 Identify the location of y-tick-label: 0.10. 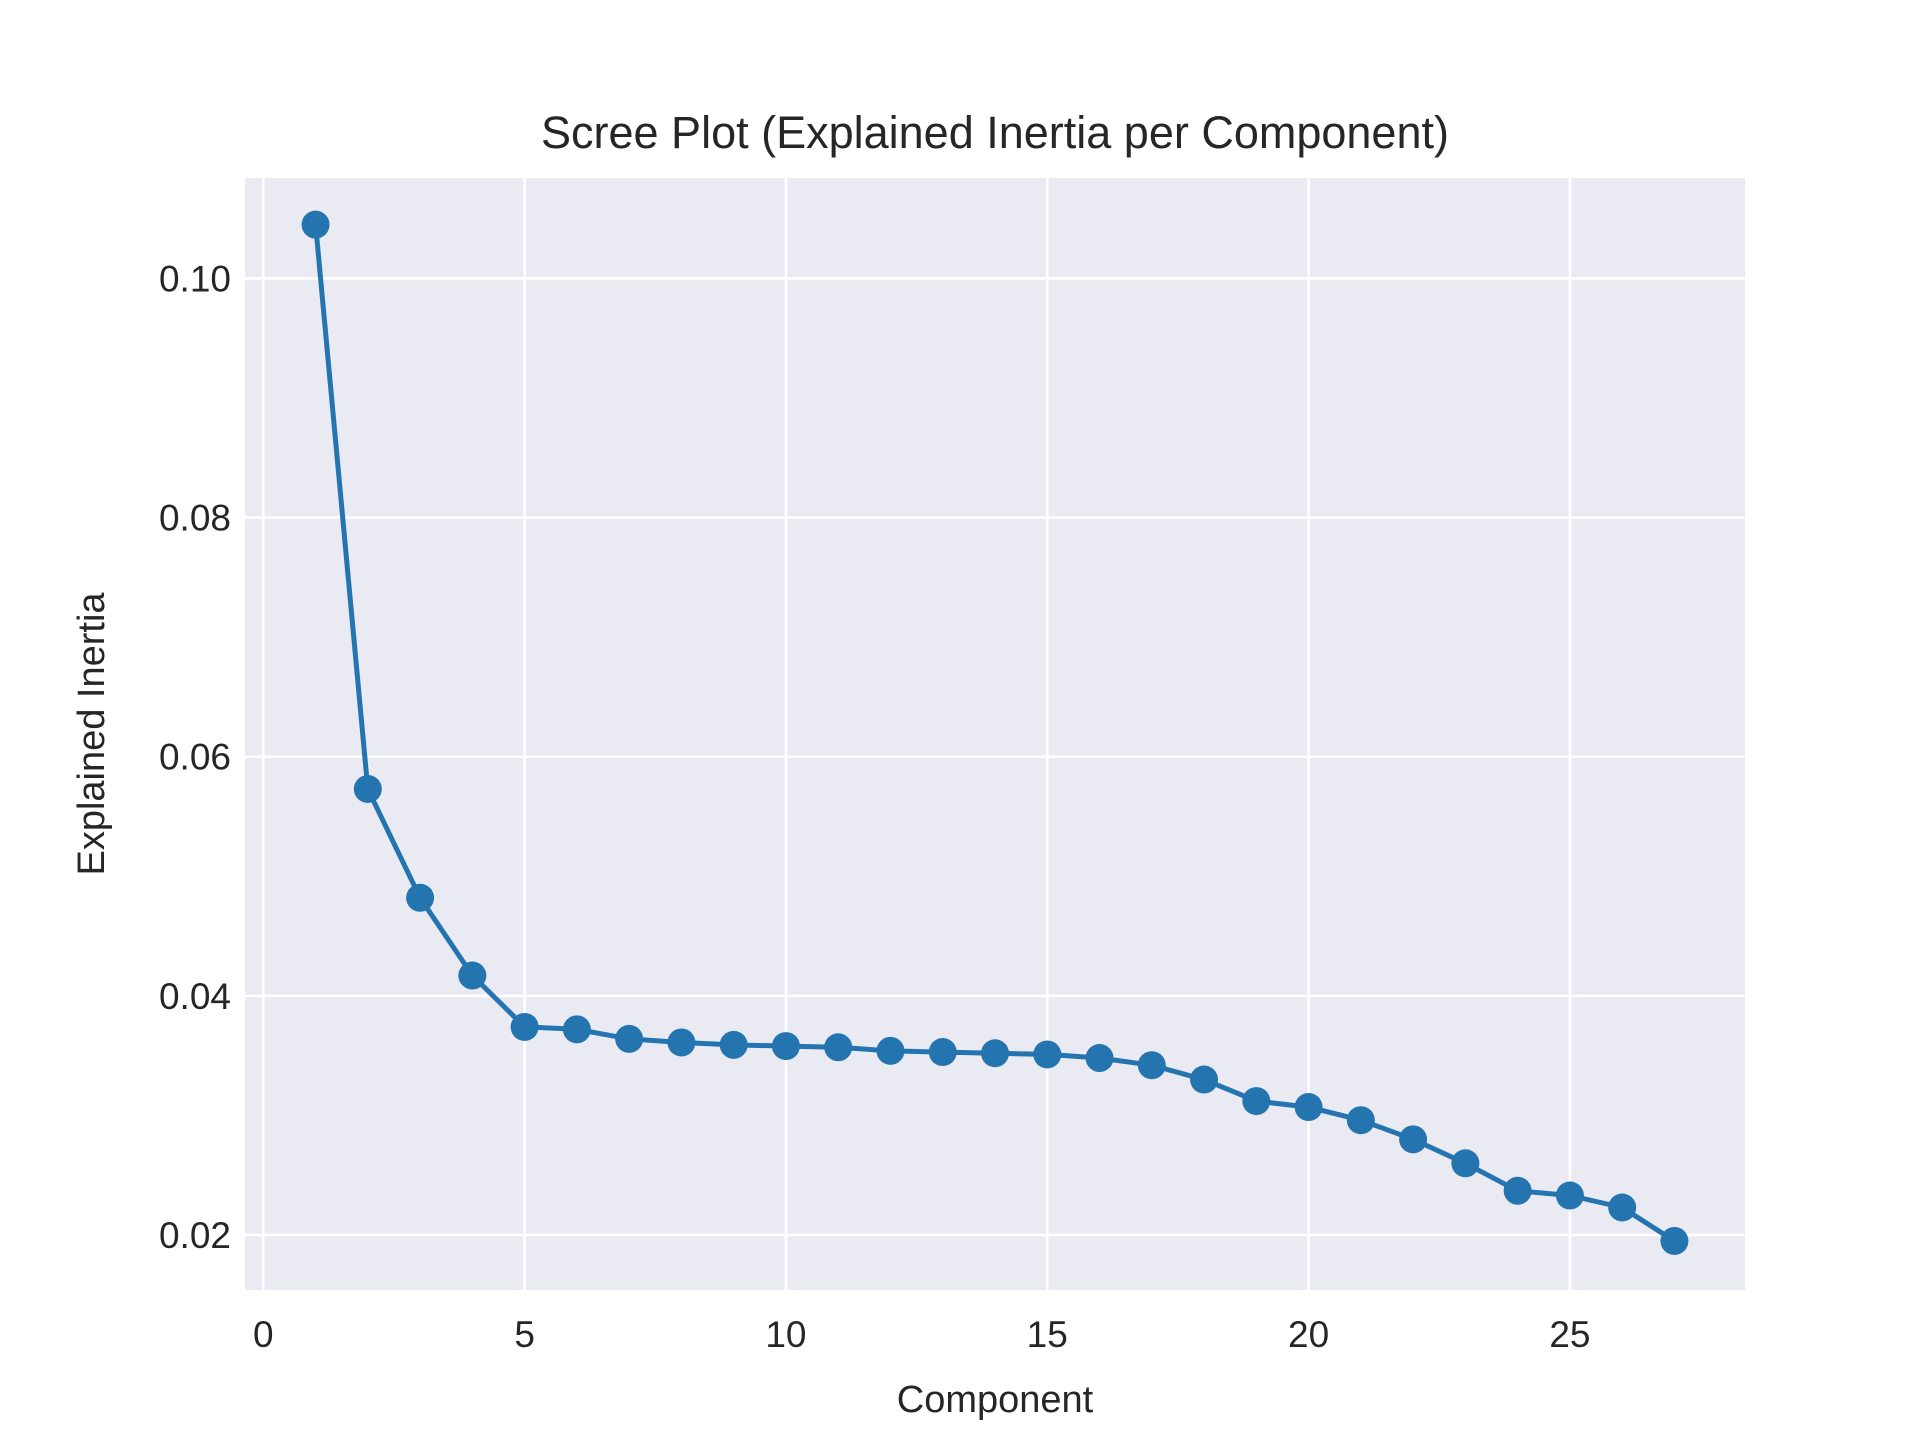
(195, 278).